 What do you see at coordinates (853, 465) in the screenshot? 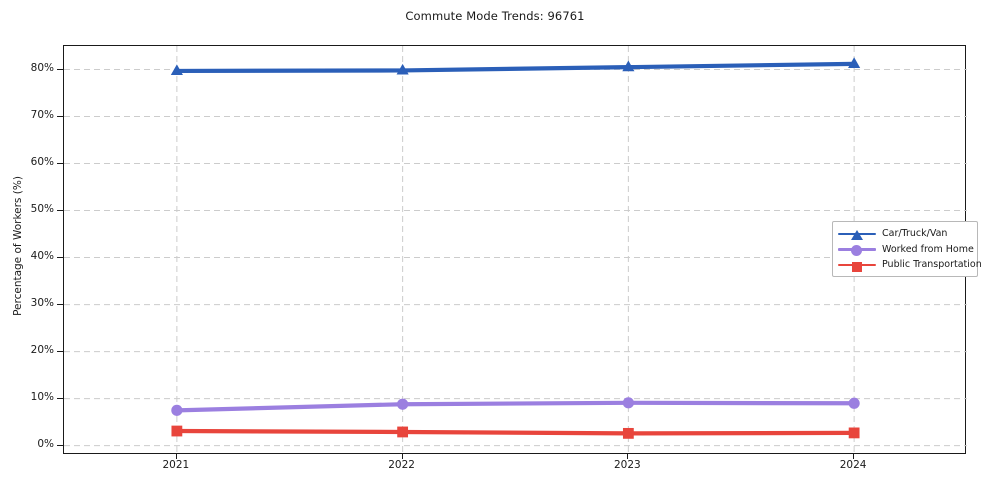
I see `x-tick-label: 2024` at bounding box center [853, 465].